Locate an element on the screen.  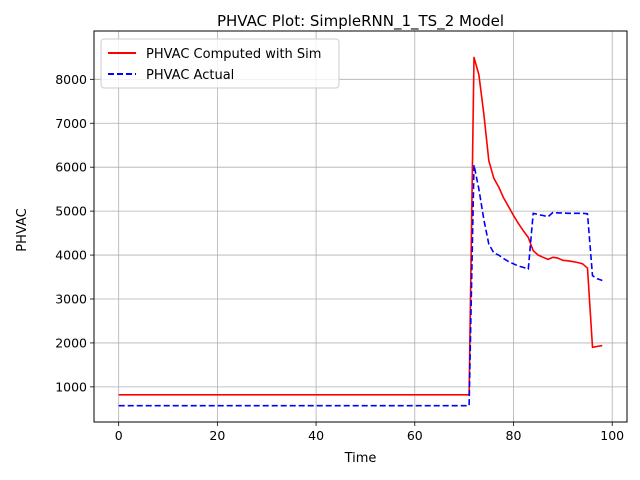
x-tick-label: 80 is located at coordinates (514, 435).